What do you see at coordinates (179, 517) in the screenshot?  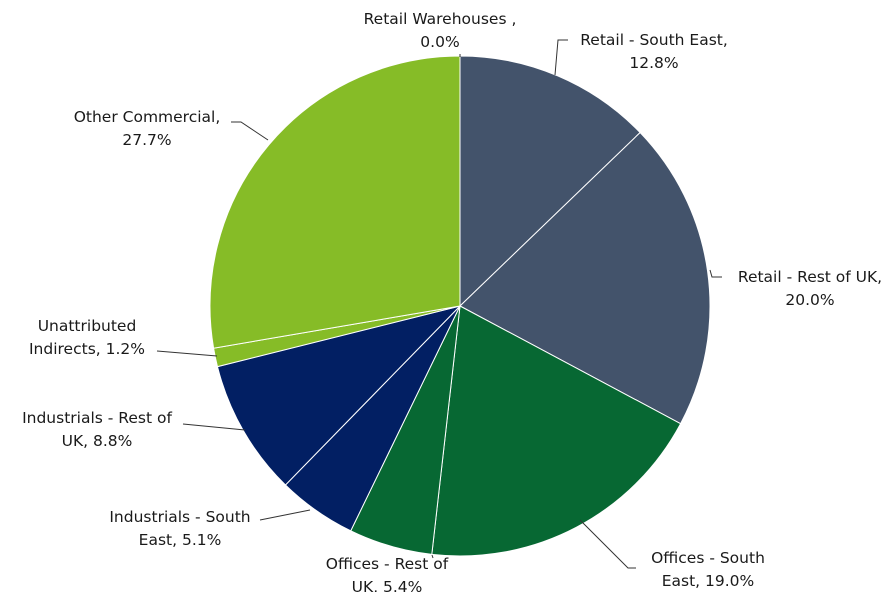 I see `slice-label-line1: Industrials - South` at bounding box center [179, 517].